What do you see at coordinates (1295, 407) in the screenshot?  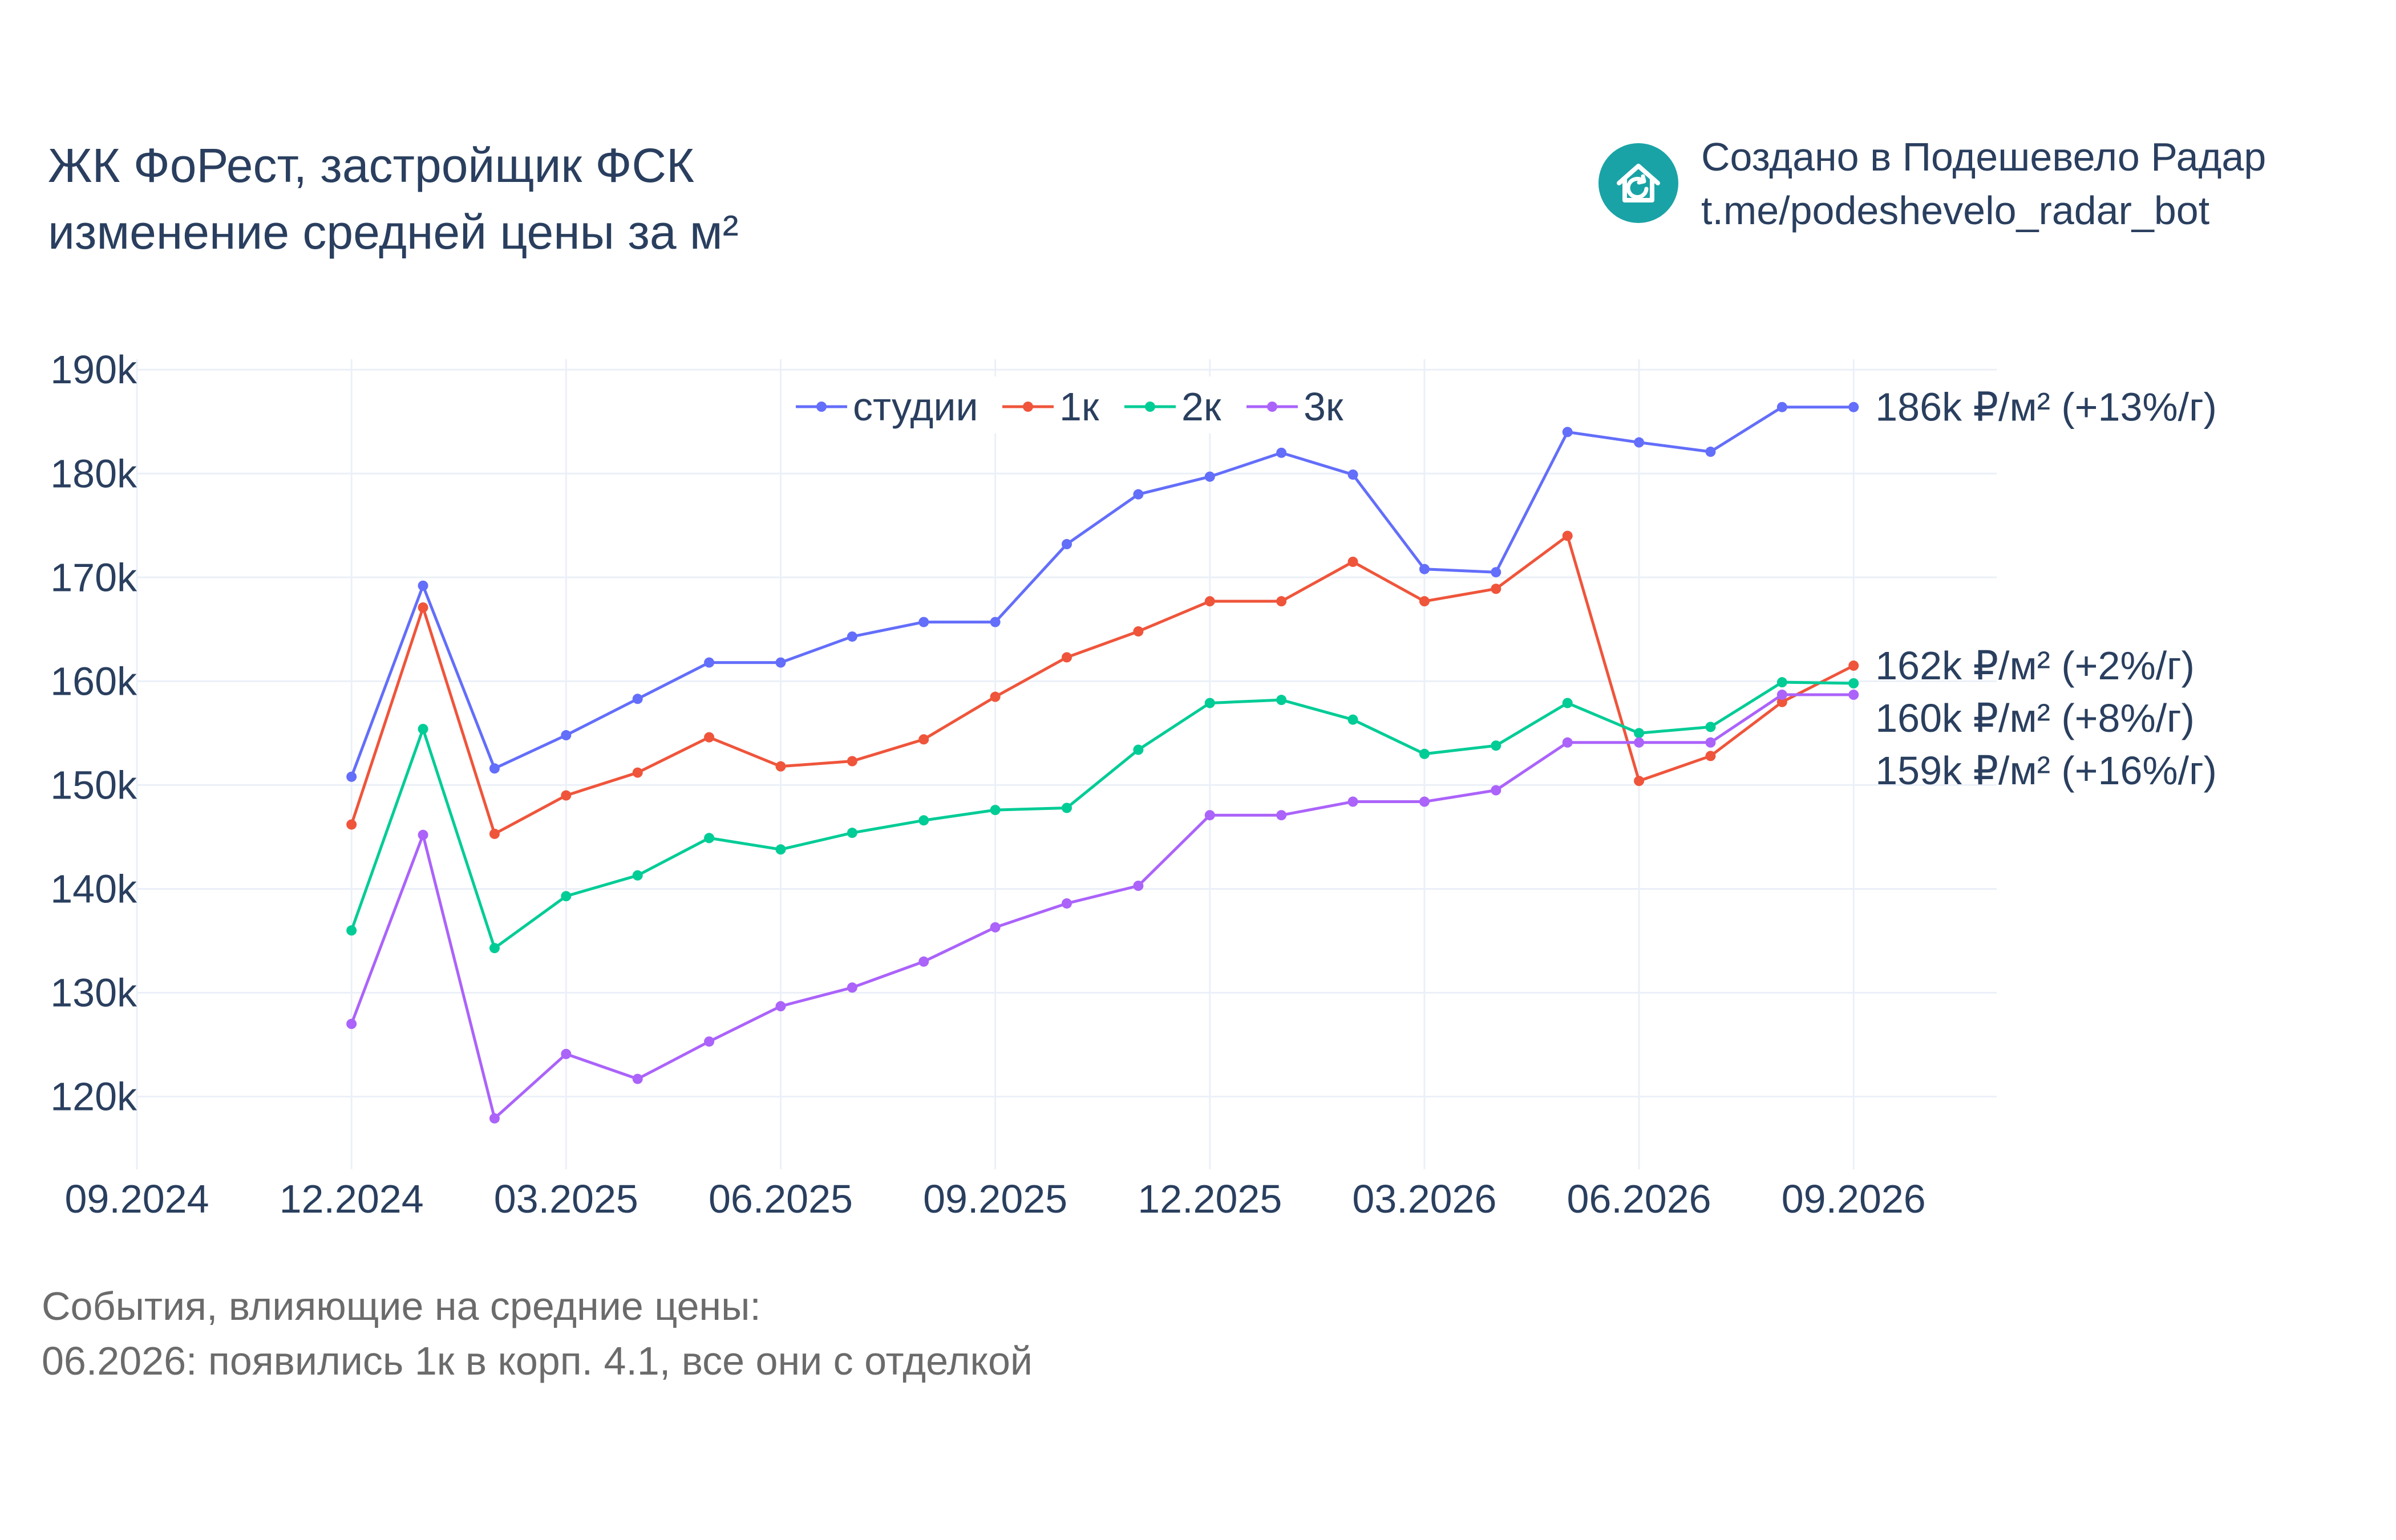 I see `legend-item: 3к` at bounding box center [1295, 407].